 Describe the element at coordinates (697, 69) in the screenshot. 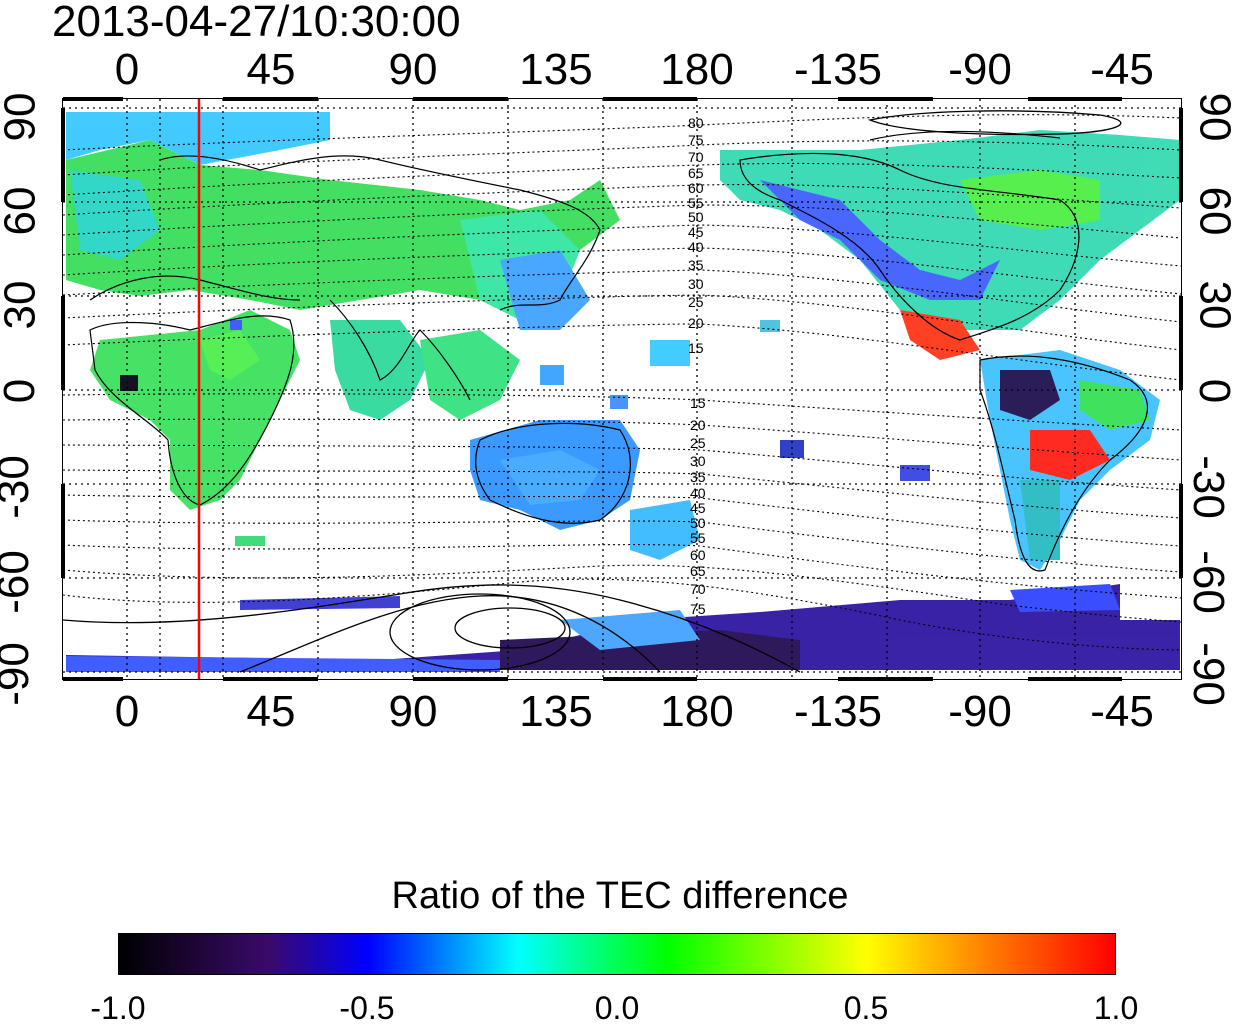

I see `top-lon-tick: 180` at that location.